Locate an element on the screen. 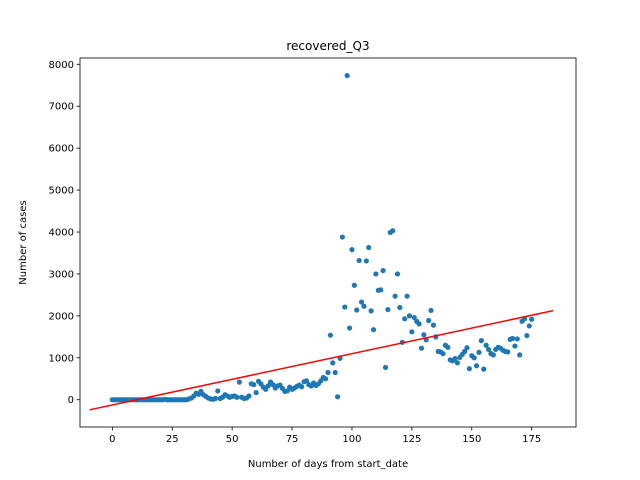  y-tick-label: 0 is located at coordinates (71, 400).